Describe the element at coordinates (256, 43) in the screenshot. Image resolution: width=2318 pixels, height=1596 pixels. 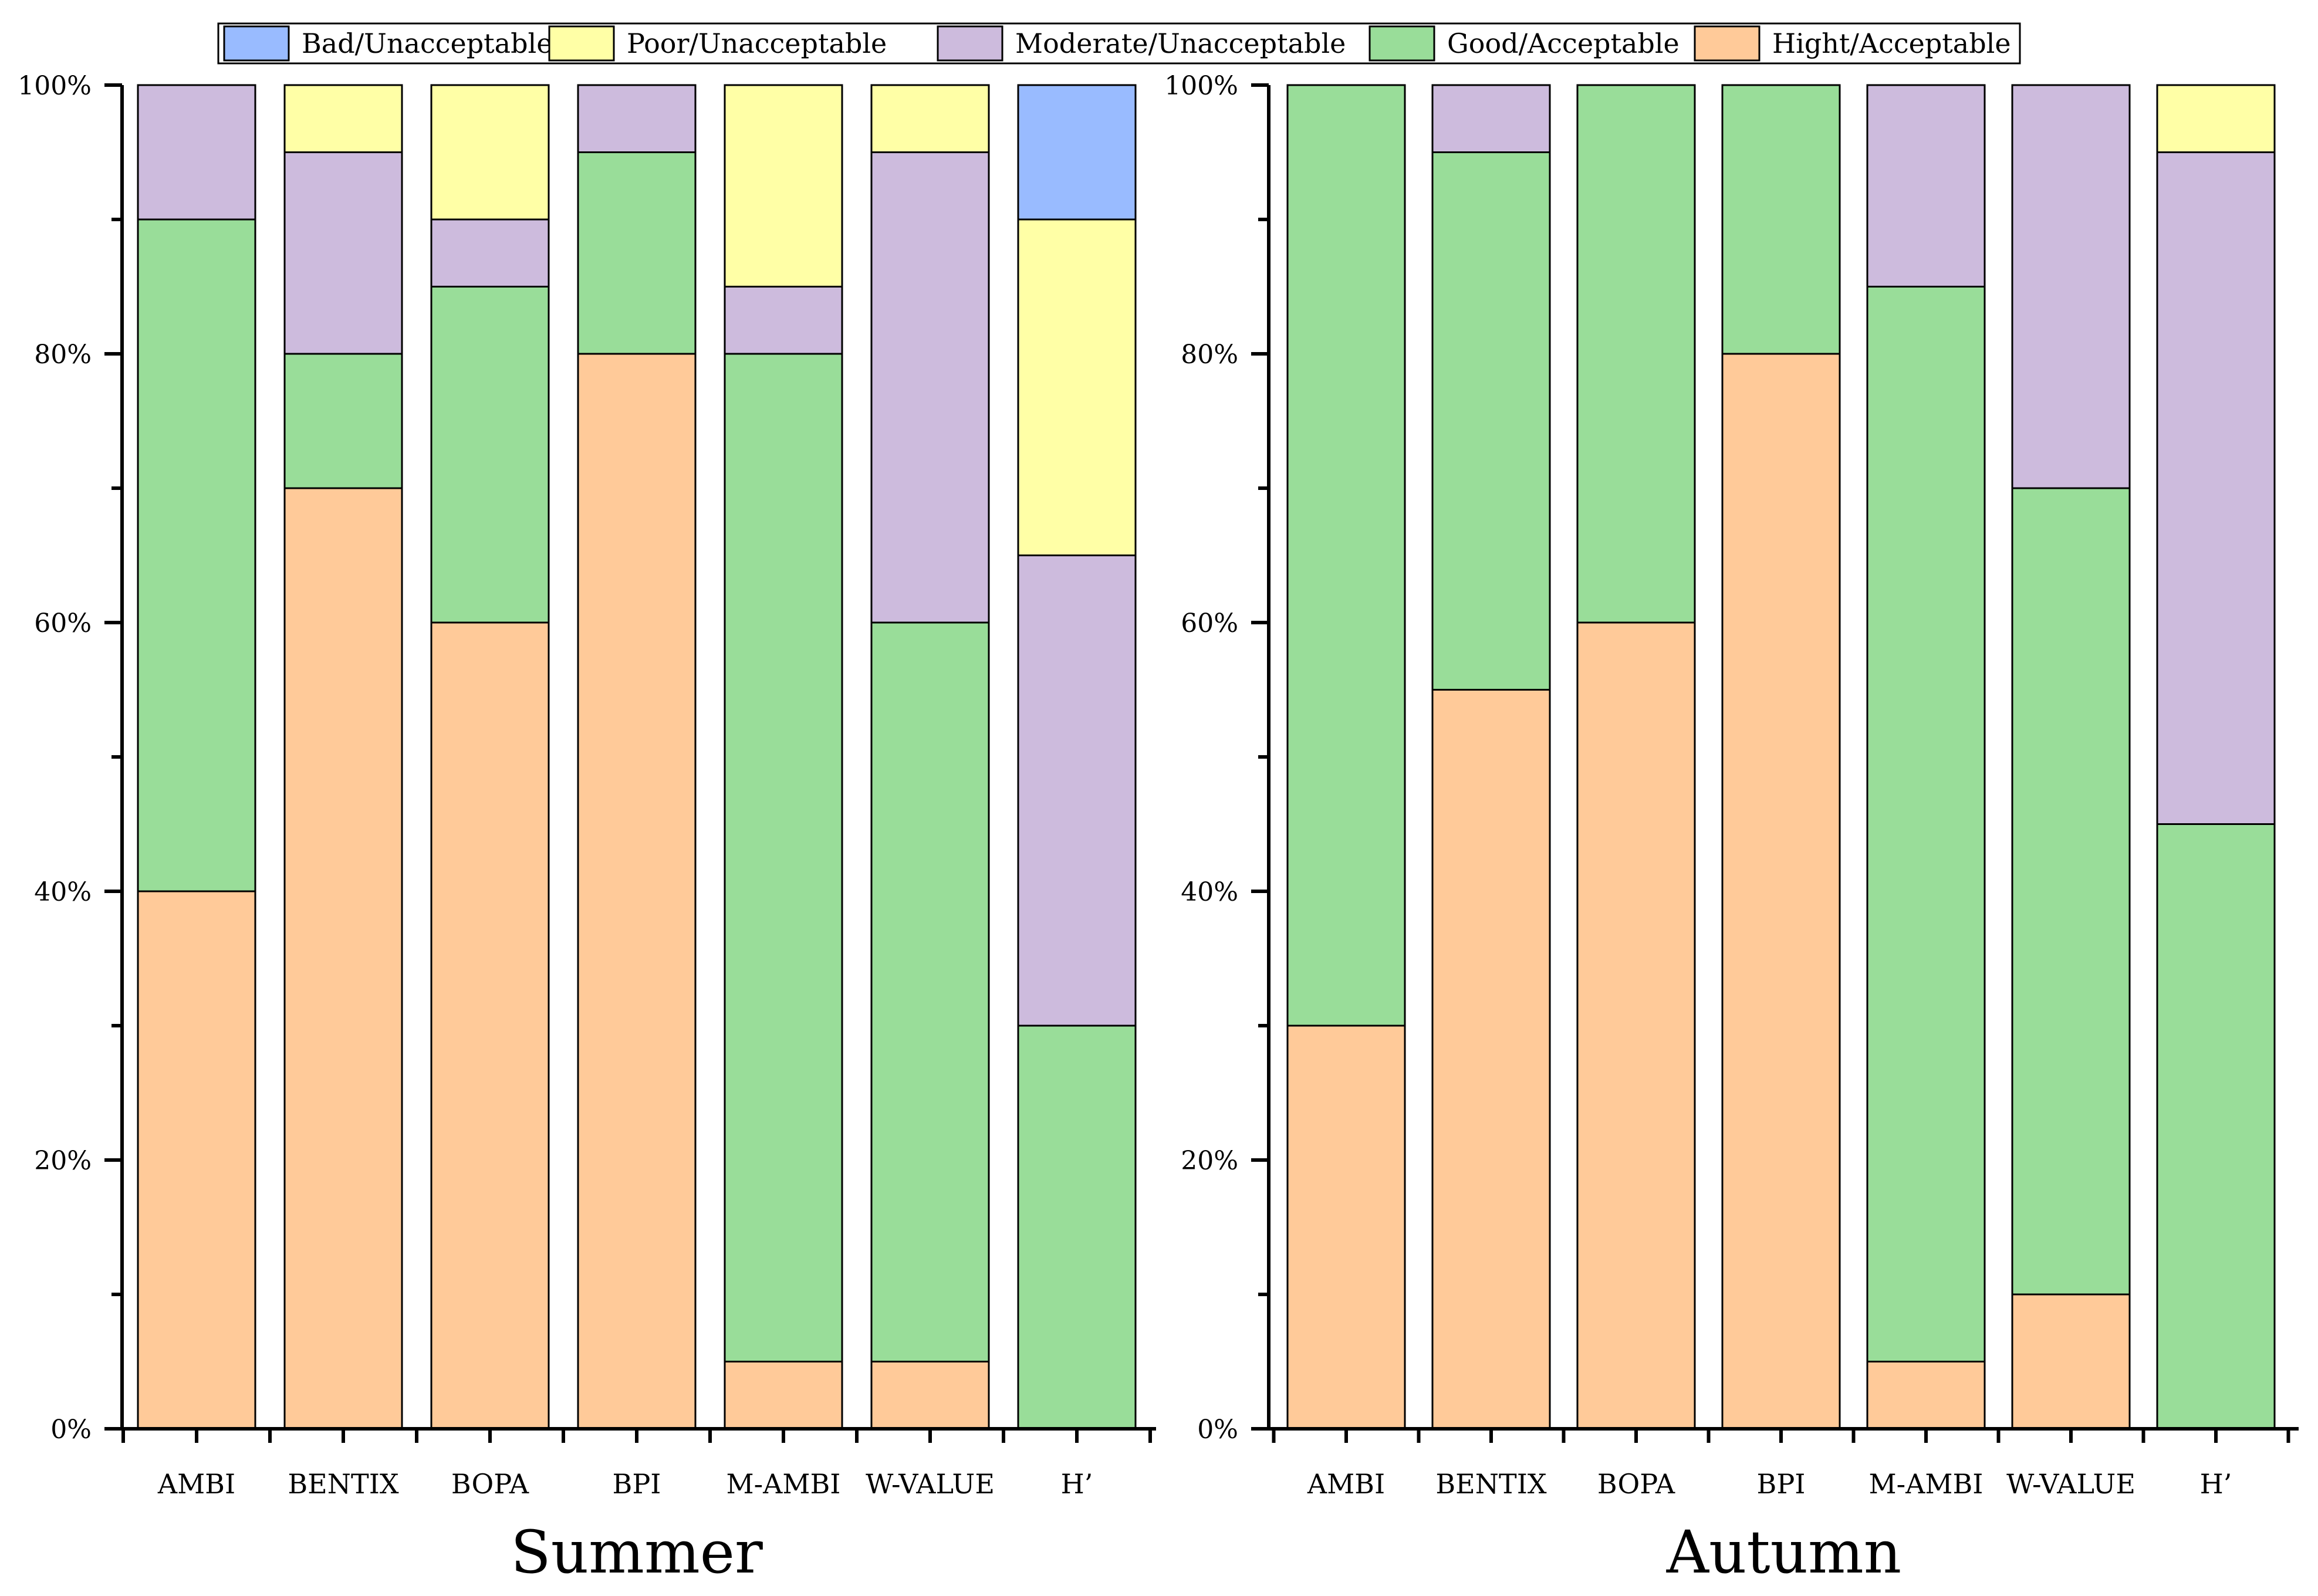
I see `legend-swatch-bad` at that location.